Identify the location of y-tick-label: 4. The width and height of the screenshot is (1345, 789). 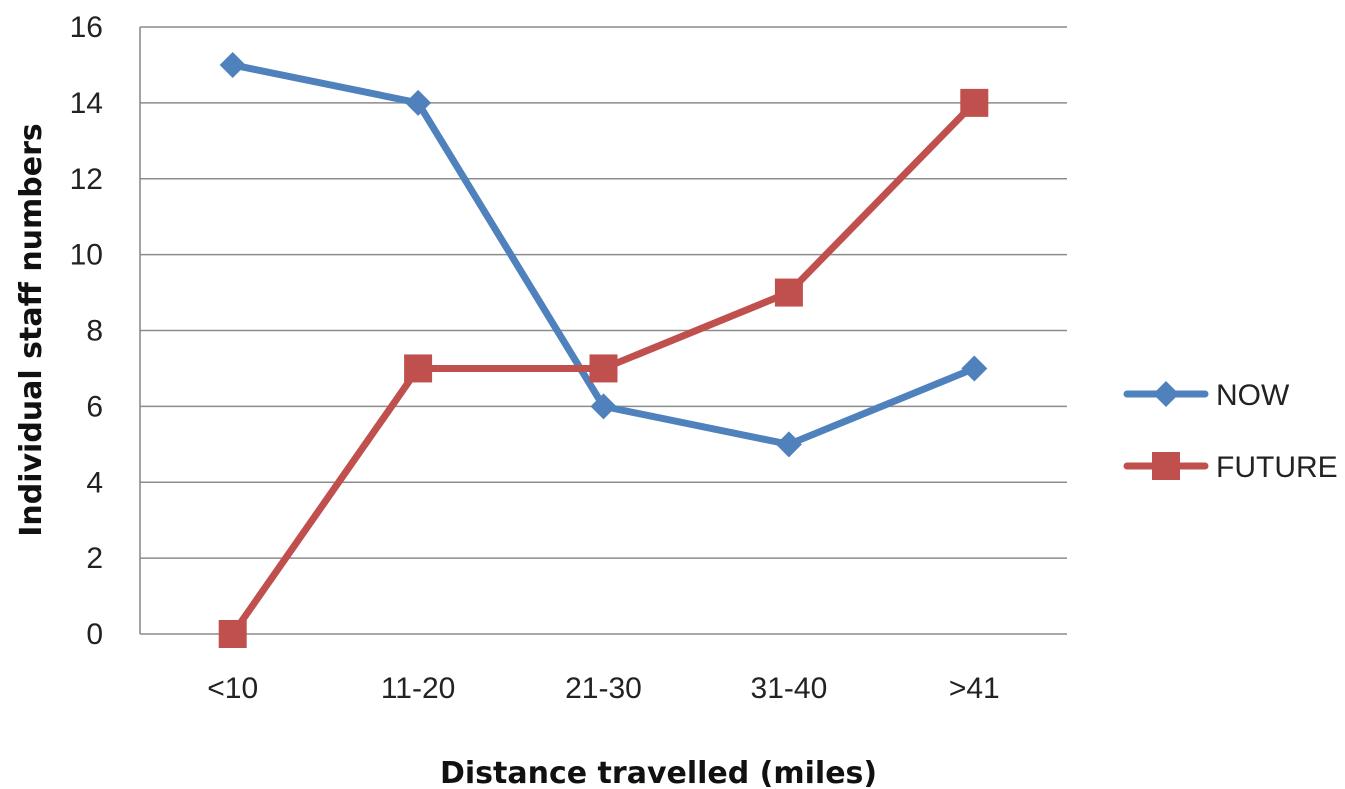
(94, 482).